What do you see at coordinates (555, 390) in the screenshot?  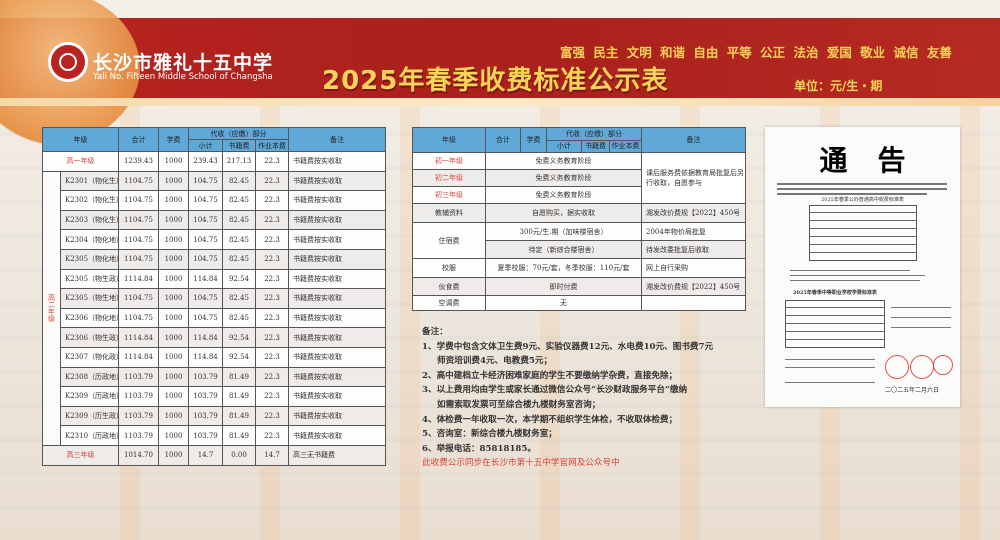 I see `note-line: 3、以上费用均由学生或家长通过微信公众号“长沙财政服务平台”缴纳` at bounding box center [555, 390].